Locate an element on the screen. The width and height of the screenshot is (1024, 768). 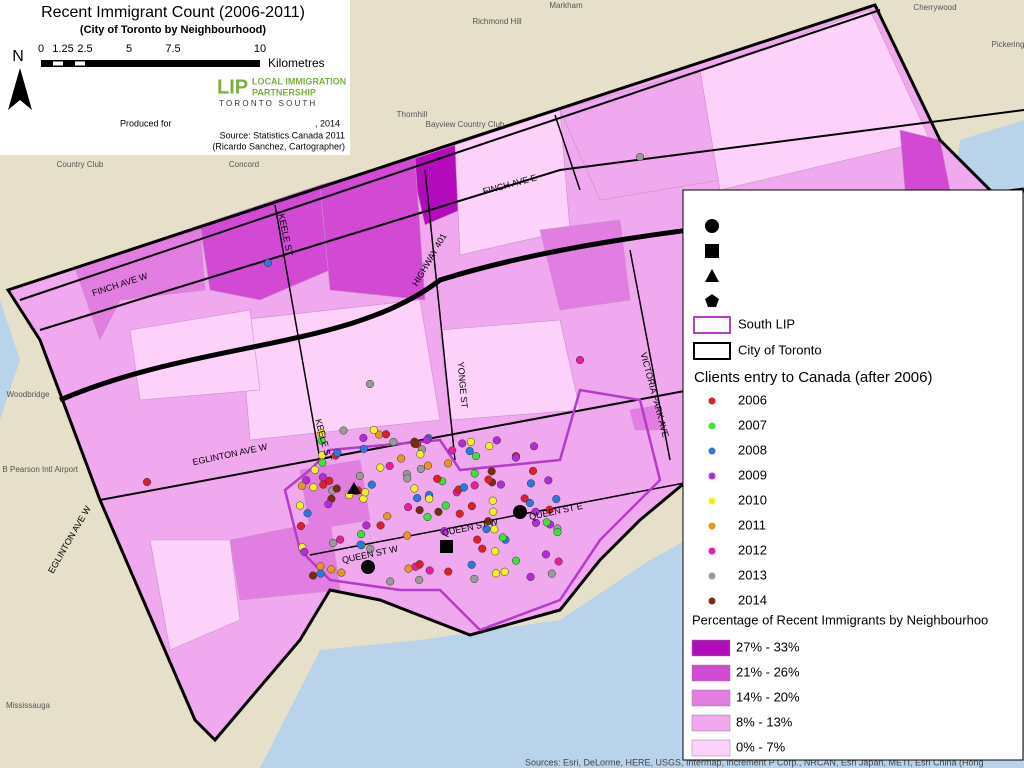
river is located at coordinates (10, 360).